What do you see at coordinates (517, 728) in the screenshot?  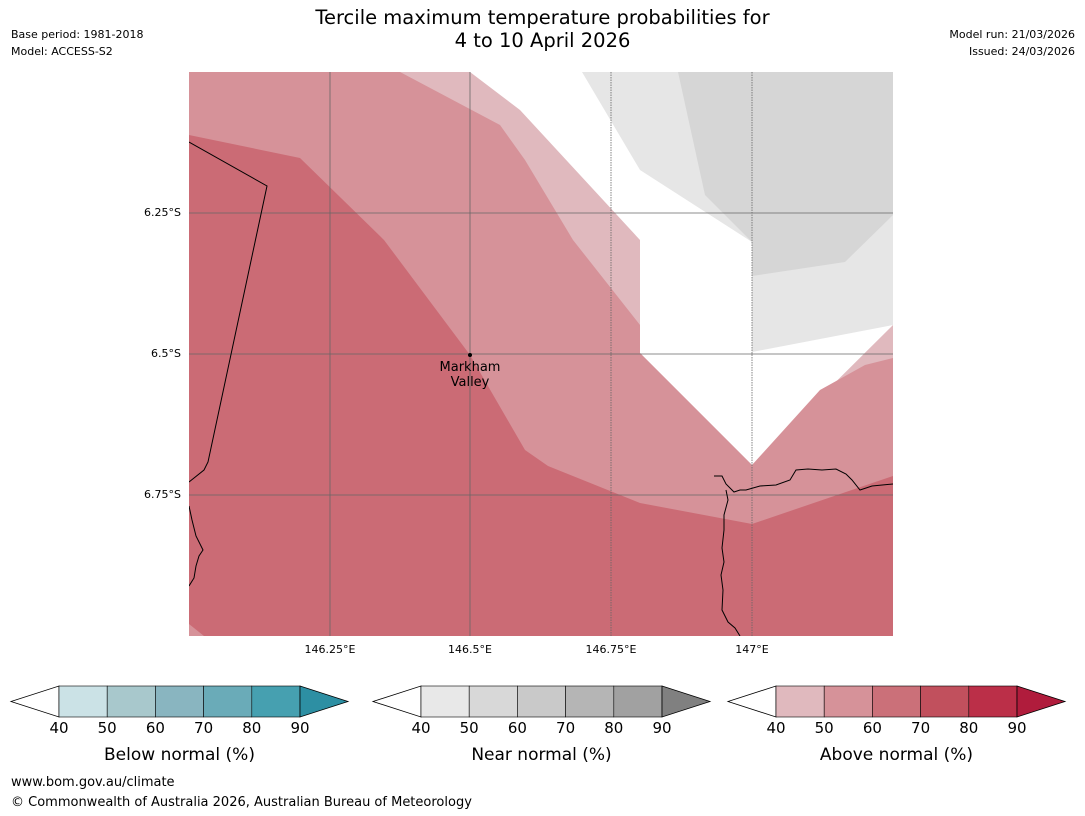 I see `colorbar-2-tick: 60` at bounding box center [517, 728].